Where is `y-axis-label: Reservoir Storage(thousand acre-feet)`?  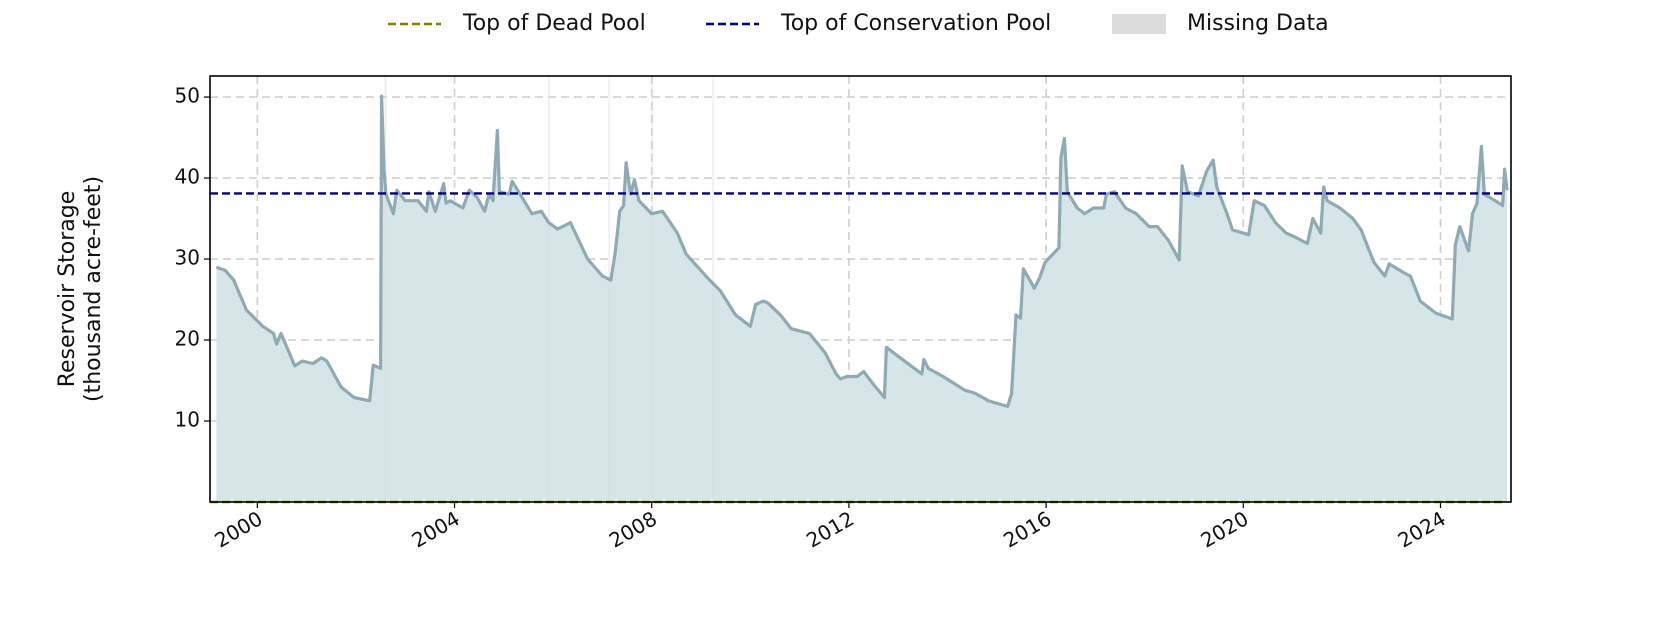 y-axis-label: Reservoir Storage(thousand acre-feet) is located at coordinates (80, 289).